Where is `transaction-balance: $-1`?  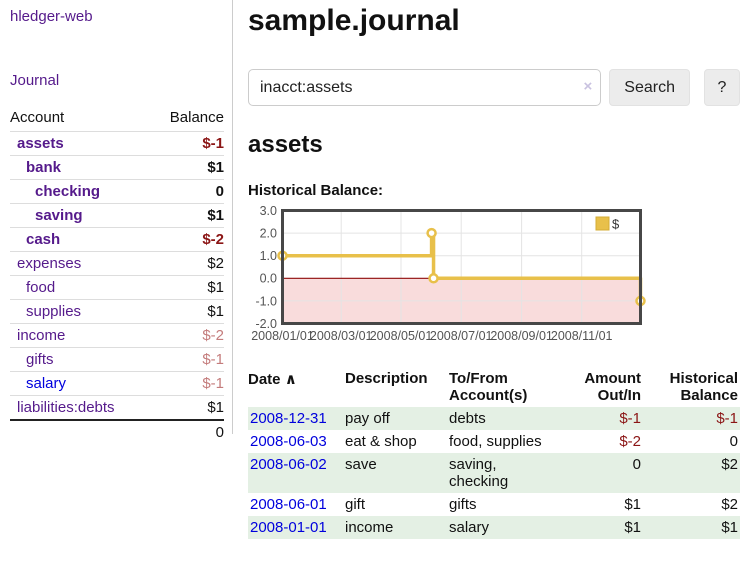 transaction-balance: $-1 is located at coordinates (727, 418).